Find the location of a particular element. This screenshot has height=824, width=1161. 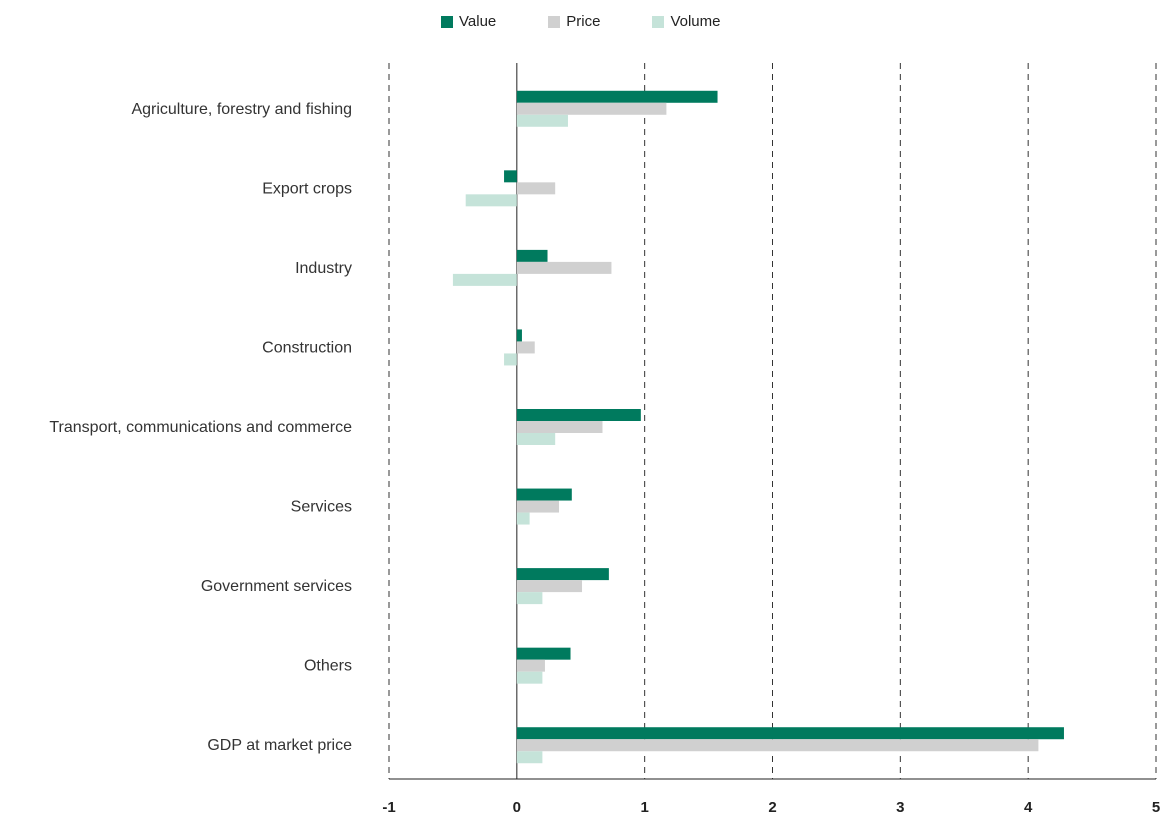

category-label-2: Industry is located at coordinates (323, 268).